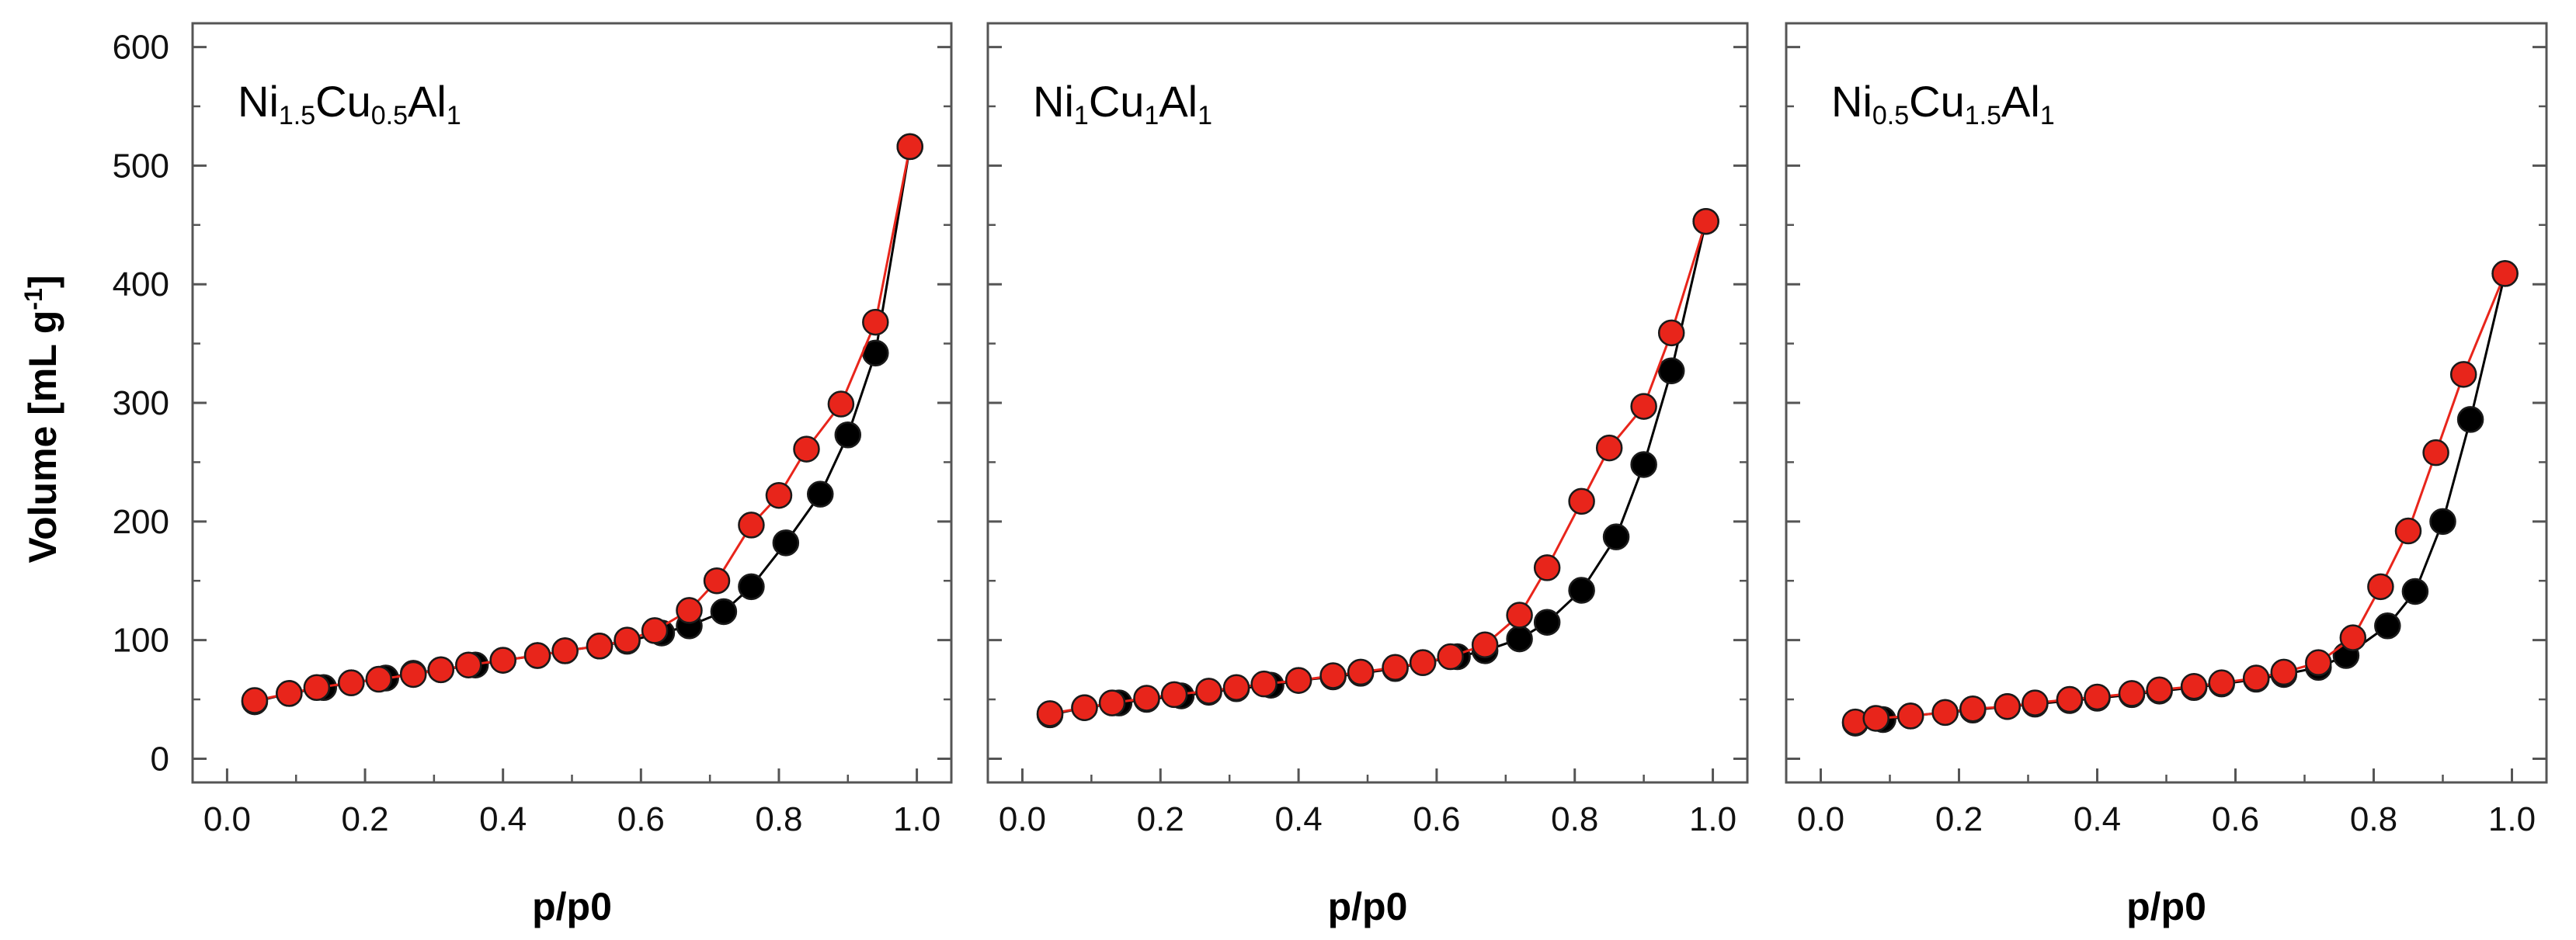 This screenshot has height=940, width=2576. I want to click on y-axis-title: Volume [mL g-1], so click(41, 419).